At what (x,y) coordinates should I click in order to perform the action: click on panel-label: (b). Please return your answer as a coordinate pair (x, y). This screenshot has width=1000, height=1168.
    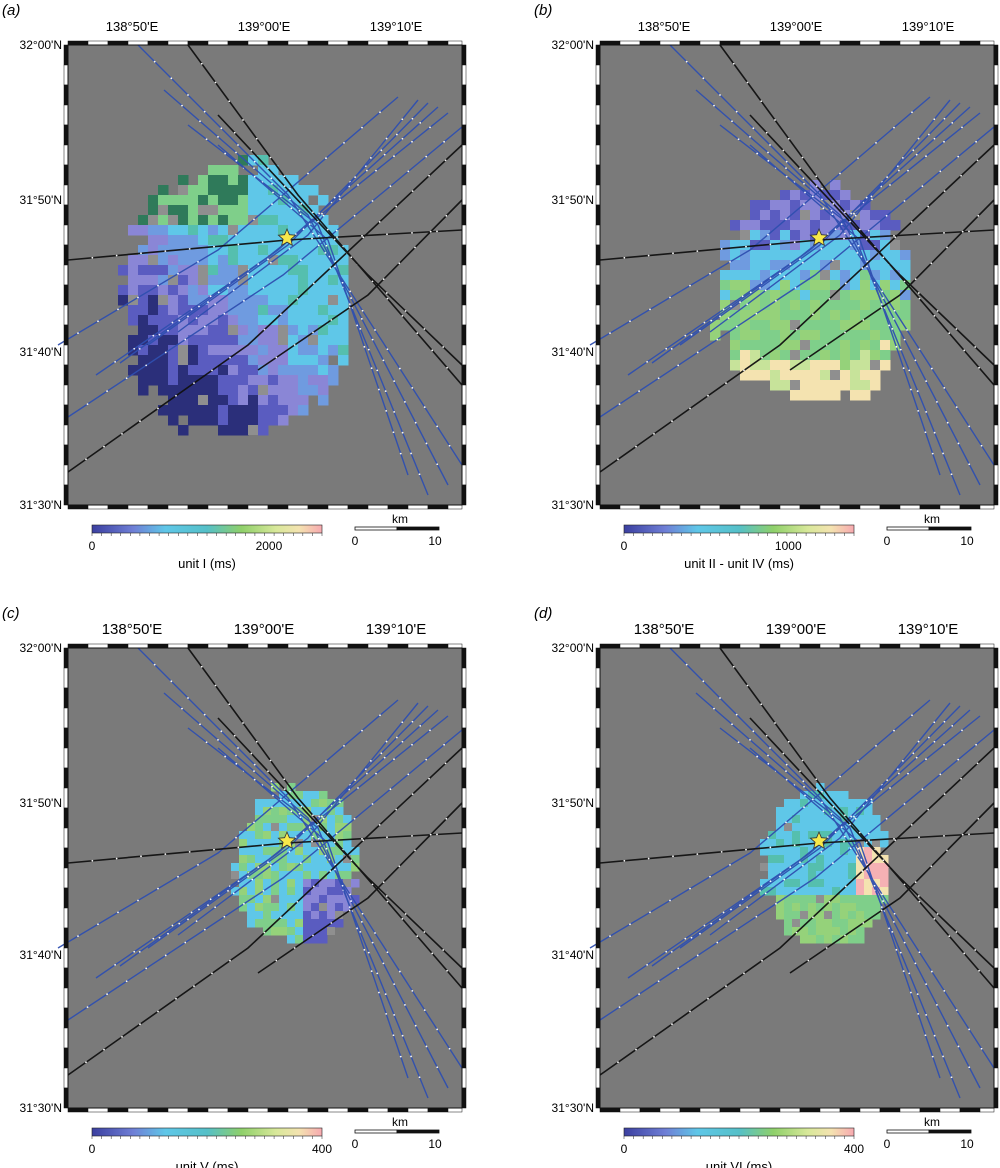
    Looking at the image, I should click on (543, 10).